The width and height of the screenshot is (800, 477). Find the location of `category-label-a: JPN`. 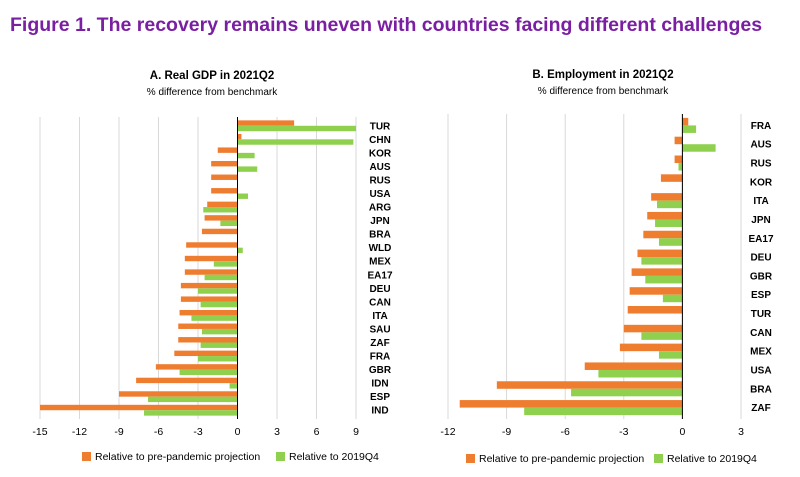

category-label-a: JPN is located at coordinates (379, 221).